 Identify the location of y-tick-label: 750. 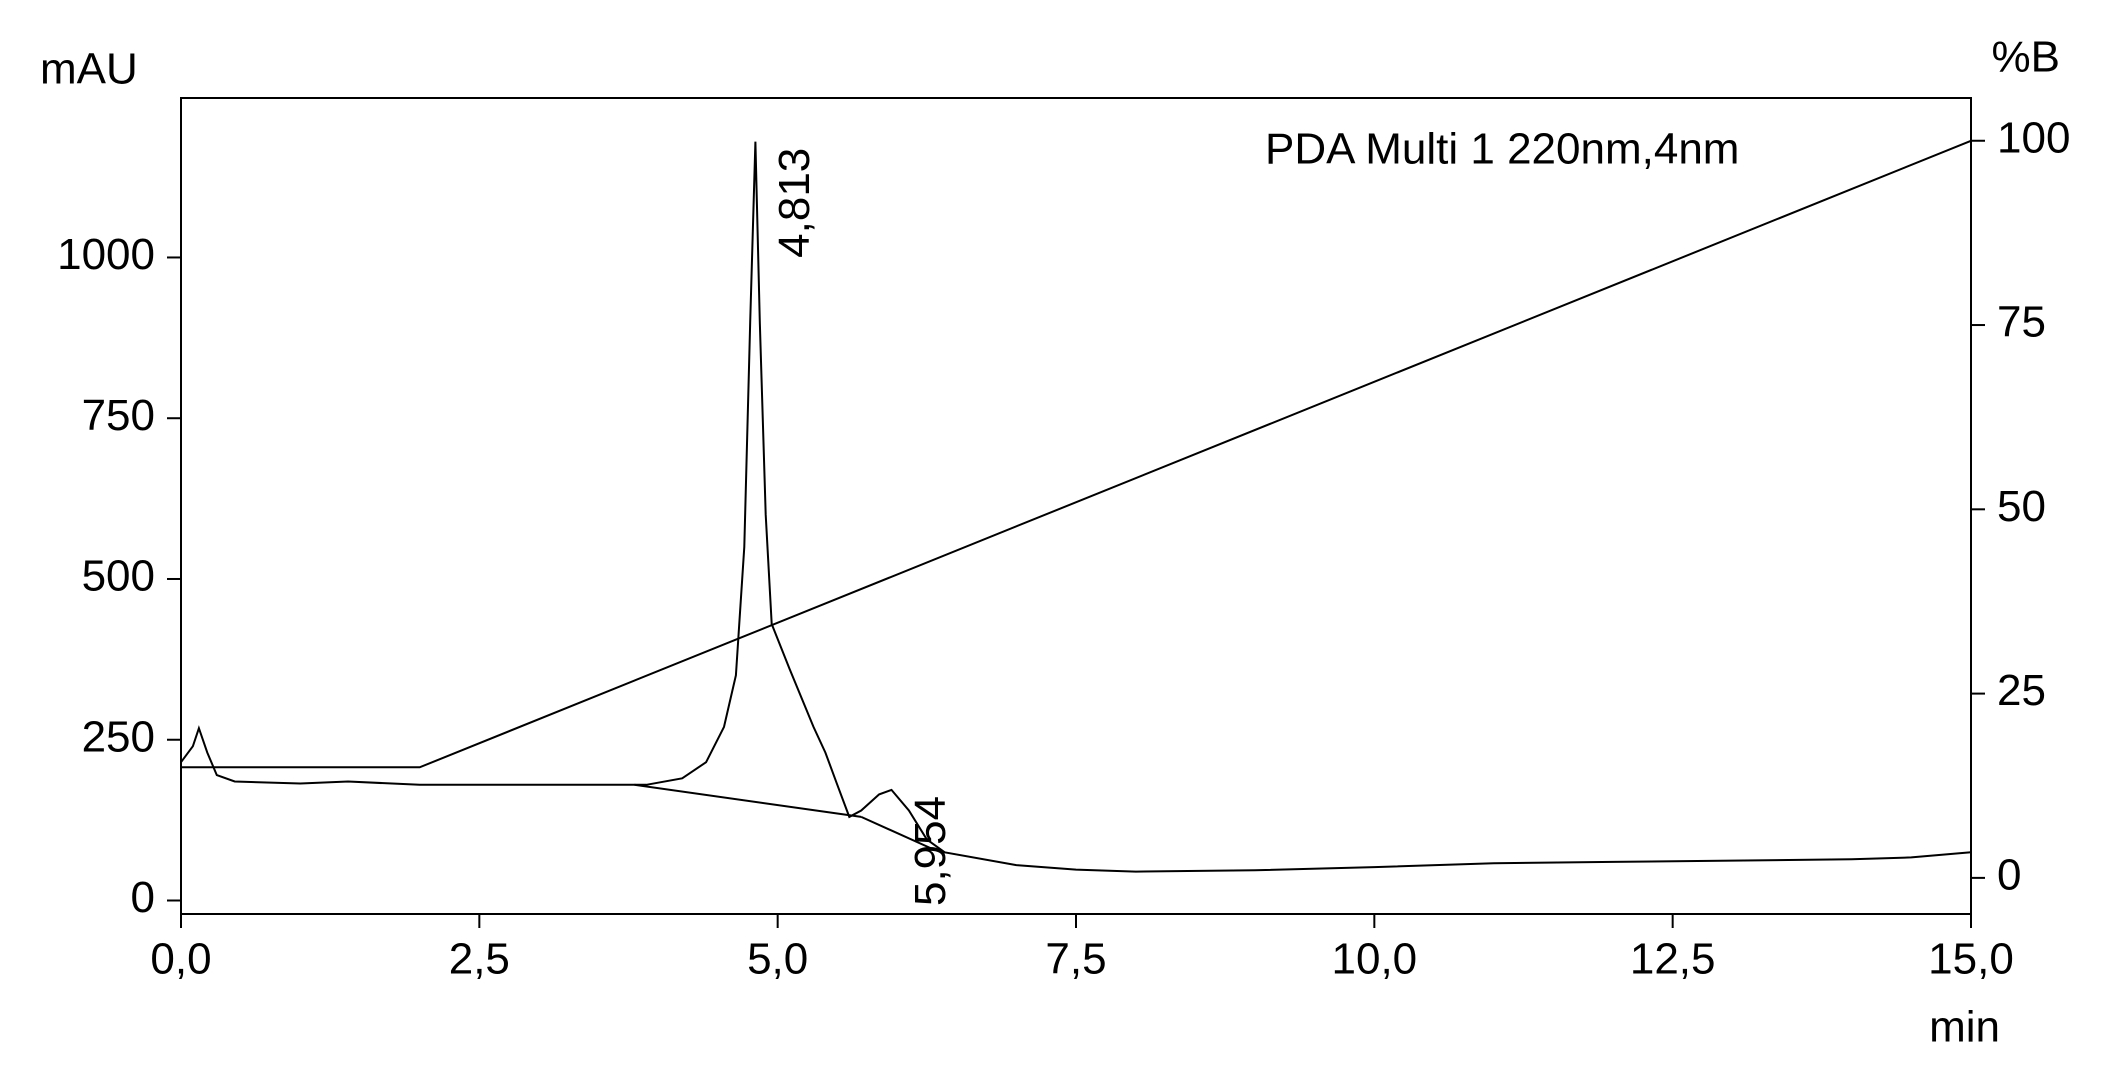
(118, 415).